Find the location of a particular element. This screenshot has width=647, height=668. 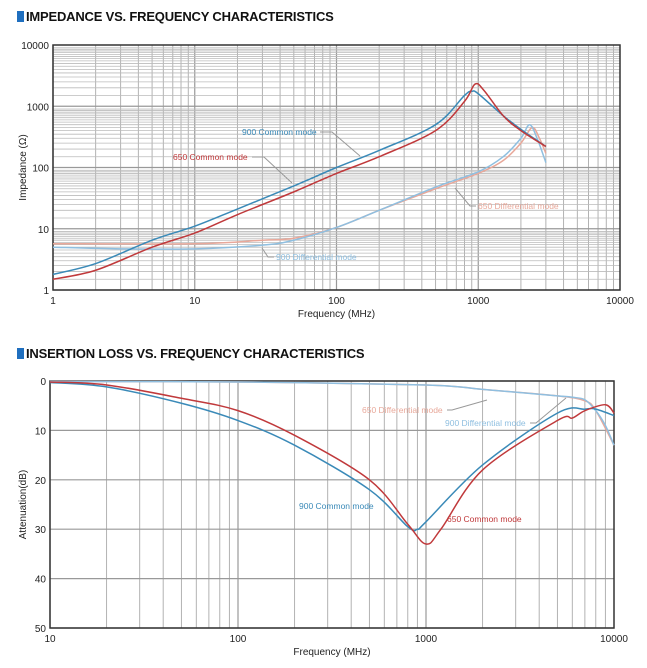

y-tick-label: 10000 is located at coordinates (35, 46).